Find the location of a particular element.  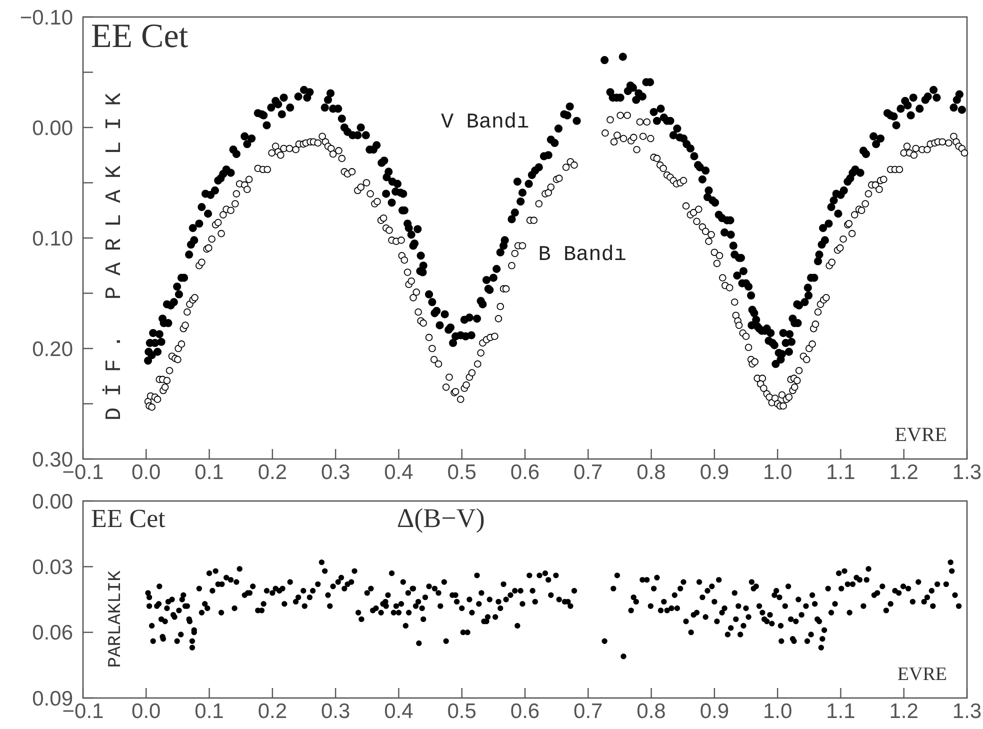

y-axis-title: DİF. PARLAKLIK is located at coordinates (114, 251).